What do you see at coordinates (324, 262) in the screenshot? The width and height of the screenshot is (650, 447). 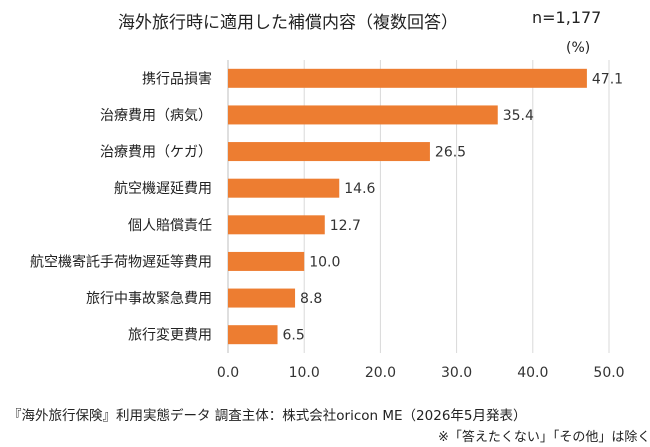 I see `data-label: 10.0` at bounding box center [324, 262].